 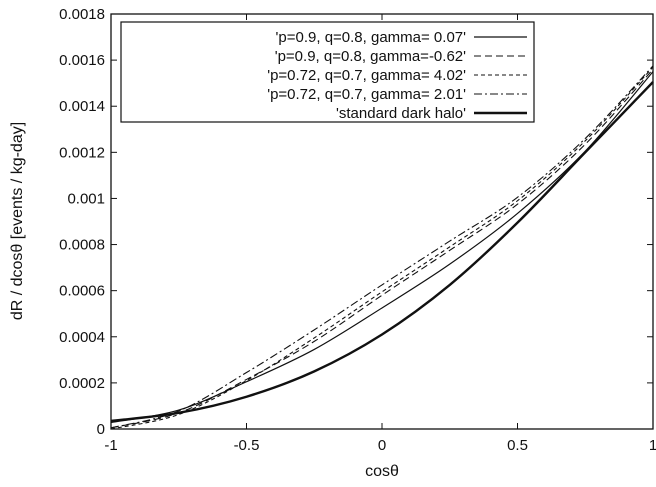 I want to click on x-tick-label: -0.5, so click(x=247, y=445).